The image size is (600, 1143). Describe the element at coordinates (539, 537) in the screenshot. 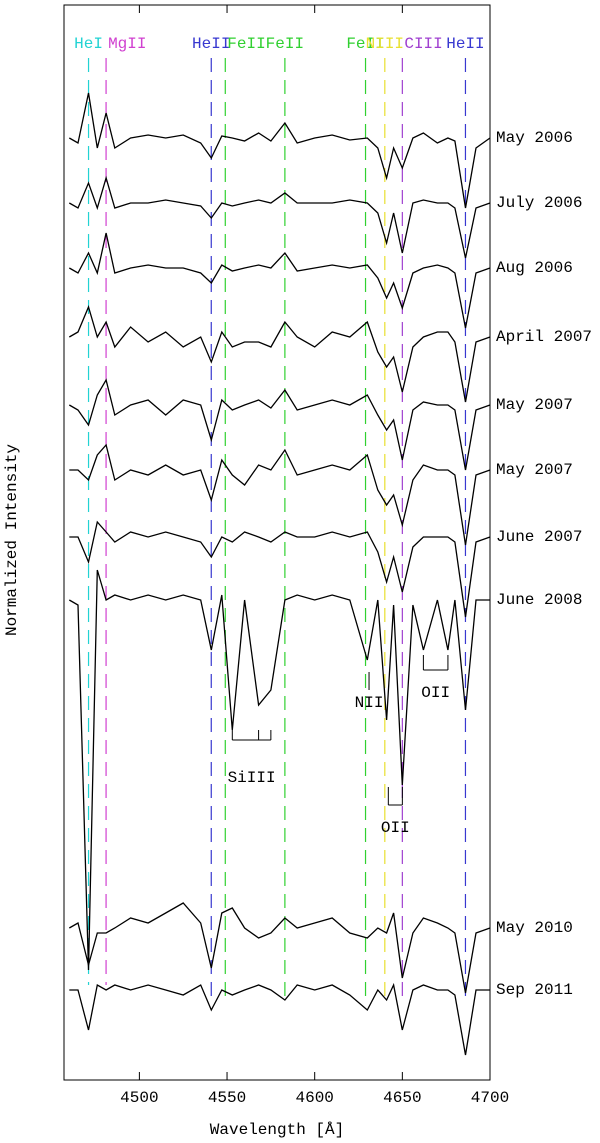

I see `spectrum-label: June 2007` at that location.